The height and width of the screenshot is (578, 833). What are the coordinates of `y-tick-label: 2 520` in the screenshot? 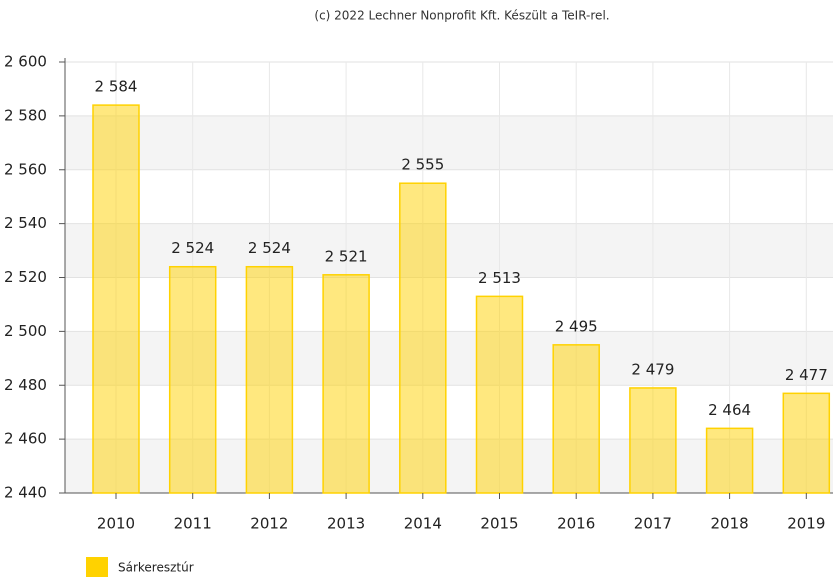 It's located at (25, 277).